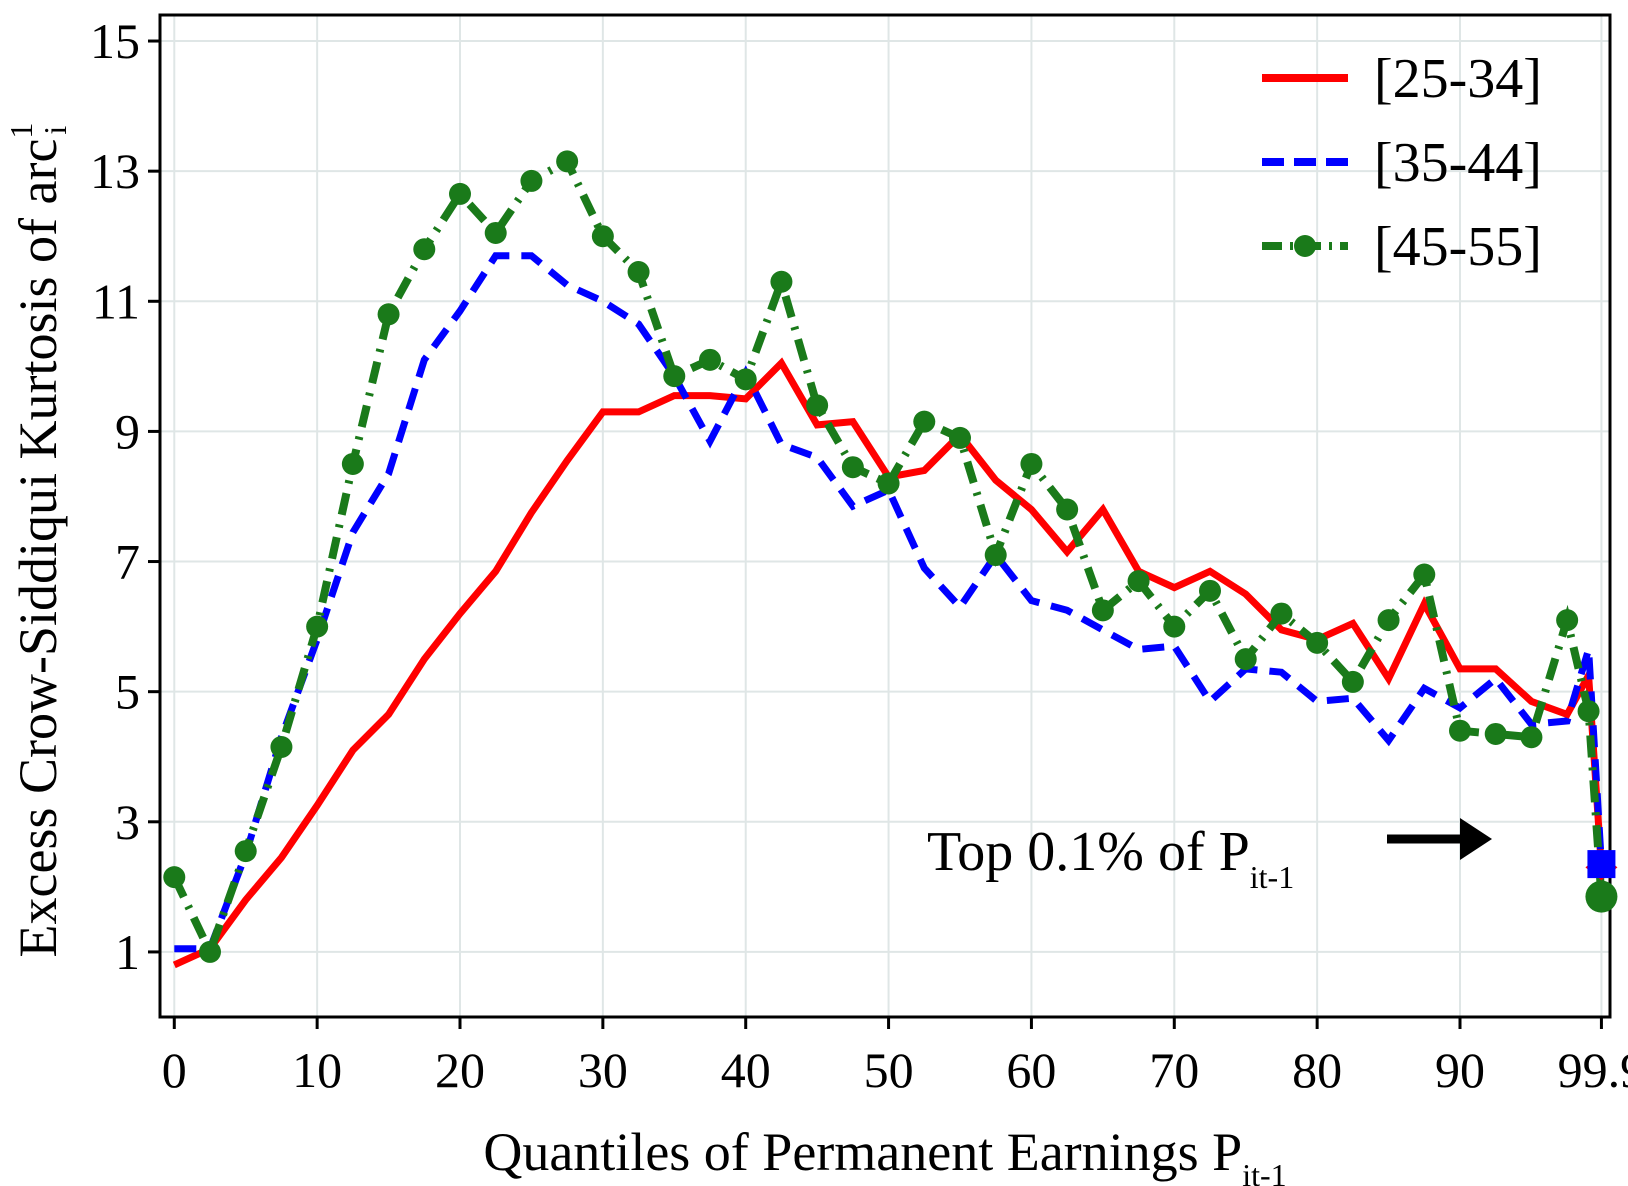  What do you see at coordinates (127, 952) in the screenshot?
I see `y-tick-label-1: 1` at bounding box center [127, 952].